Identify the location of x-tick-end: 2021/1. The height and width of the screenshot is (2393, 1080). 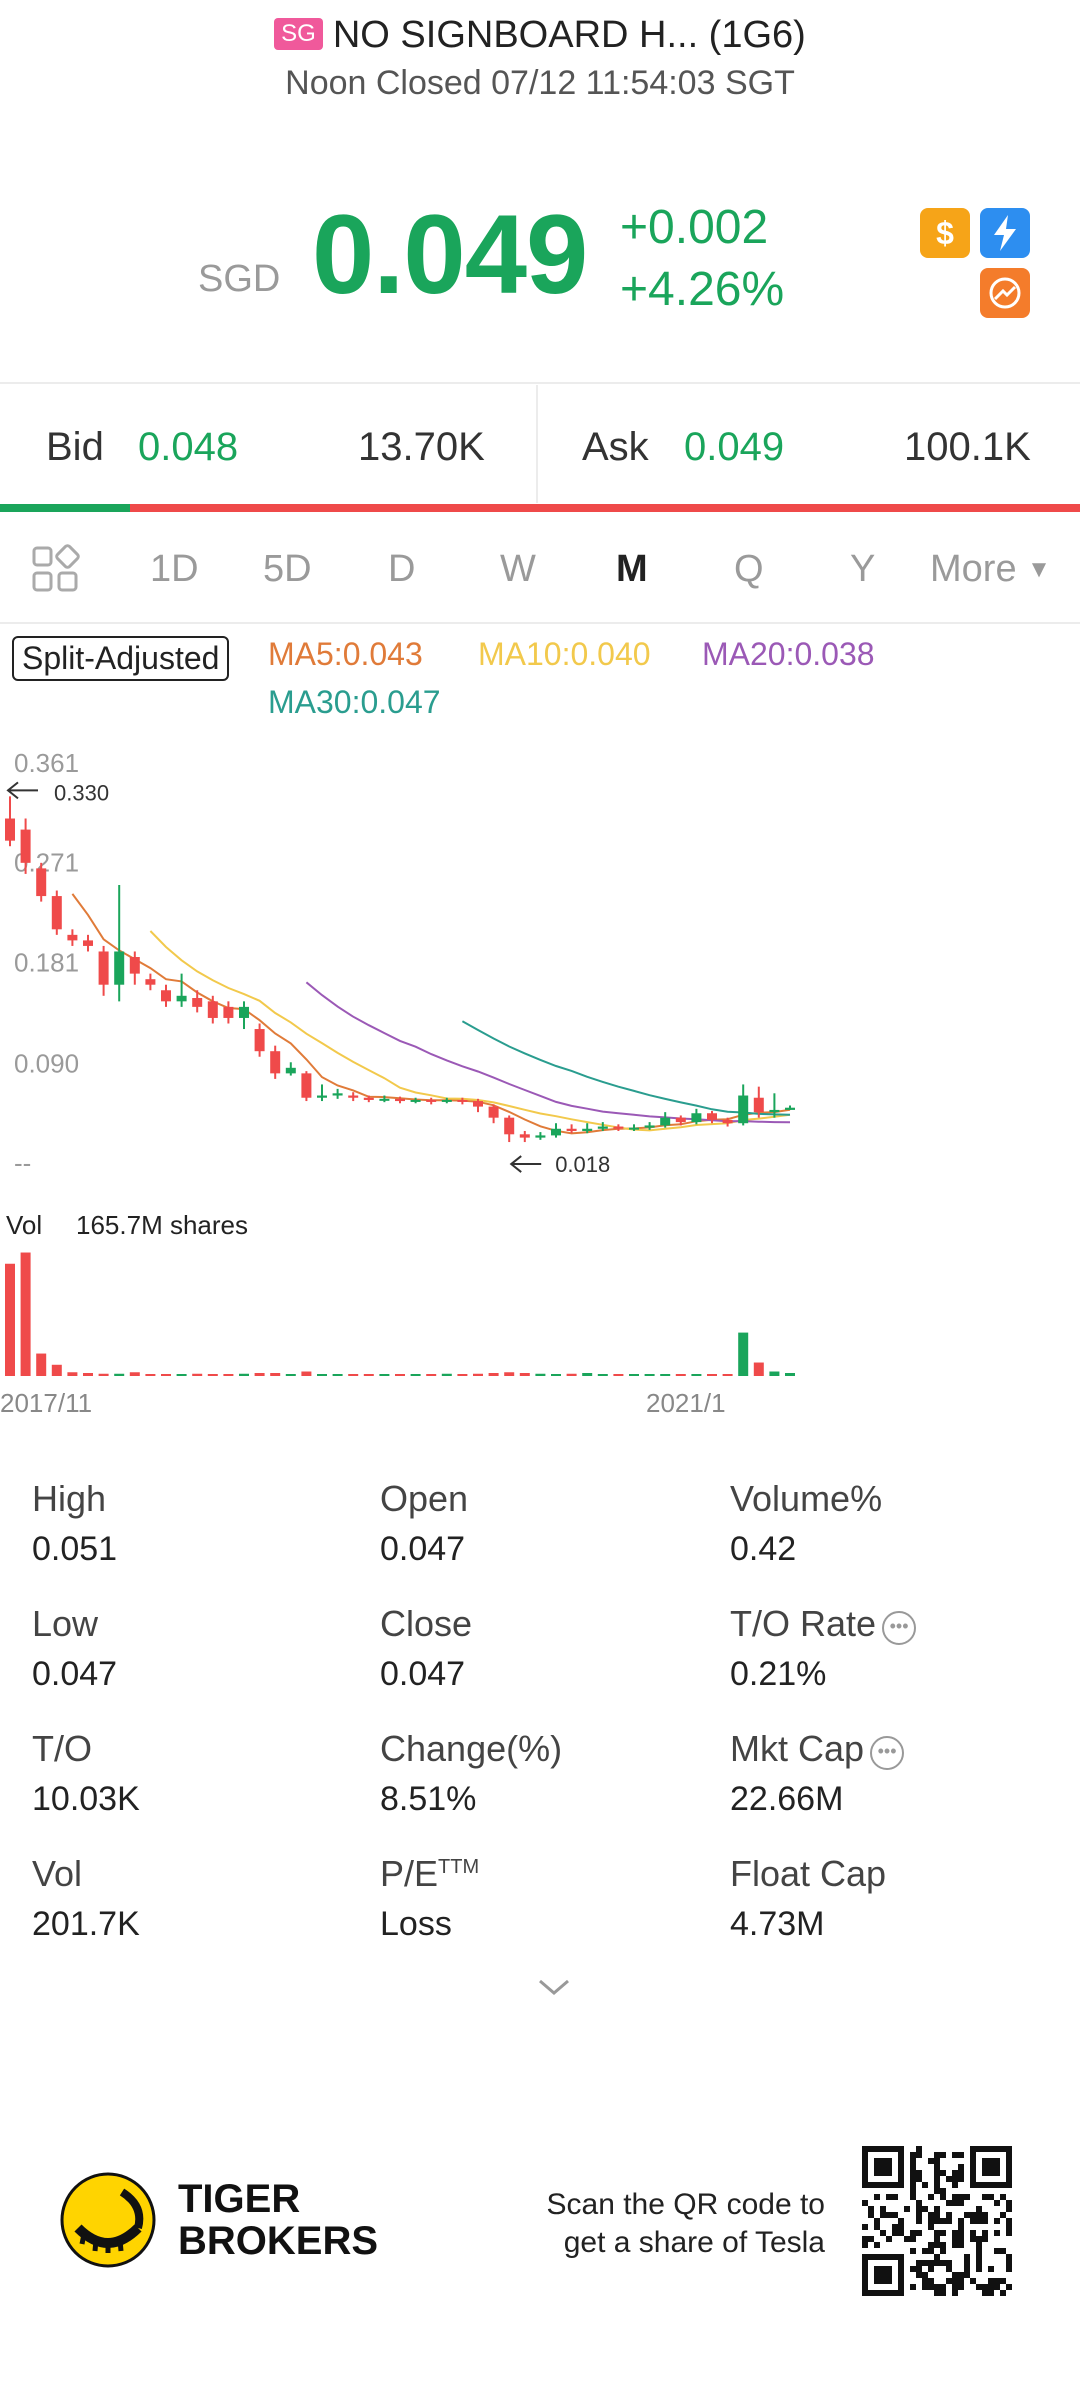
(686, 1403).